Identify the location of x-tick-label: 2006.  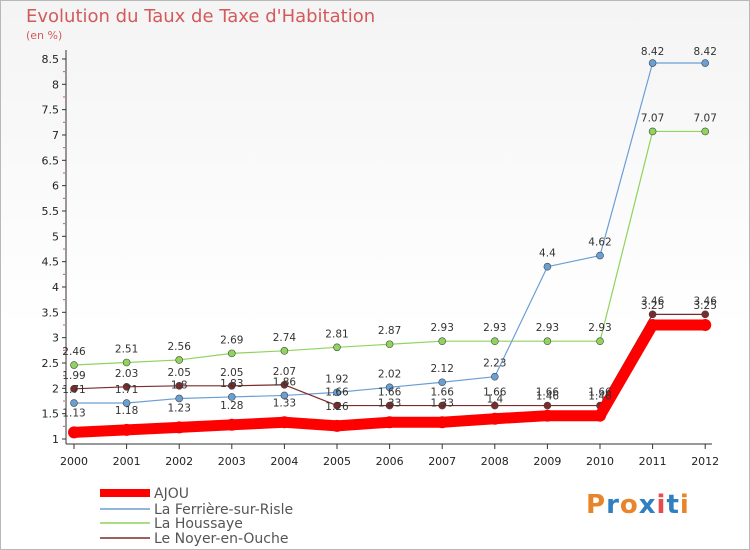
(390, 461).